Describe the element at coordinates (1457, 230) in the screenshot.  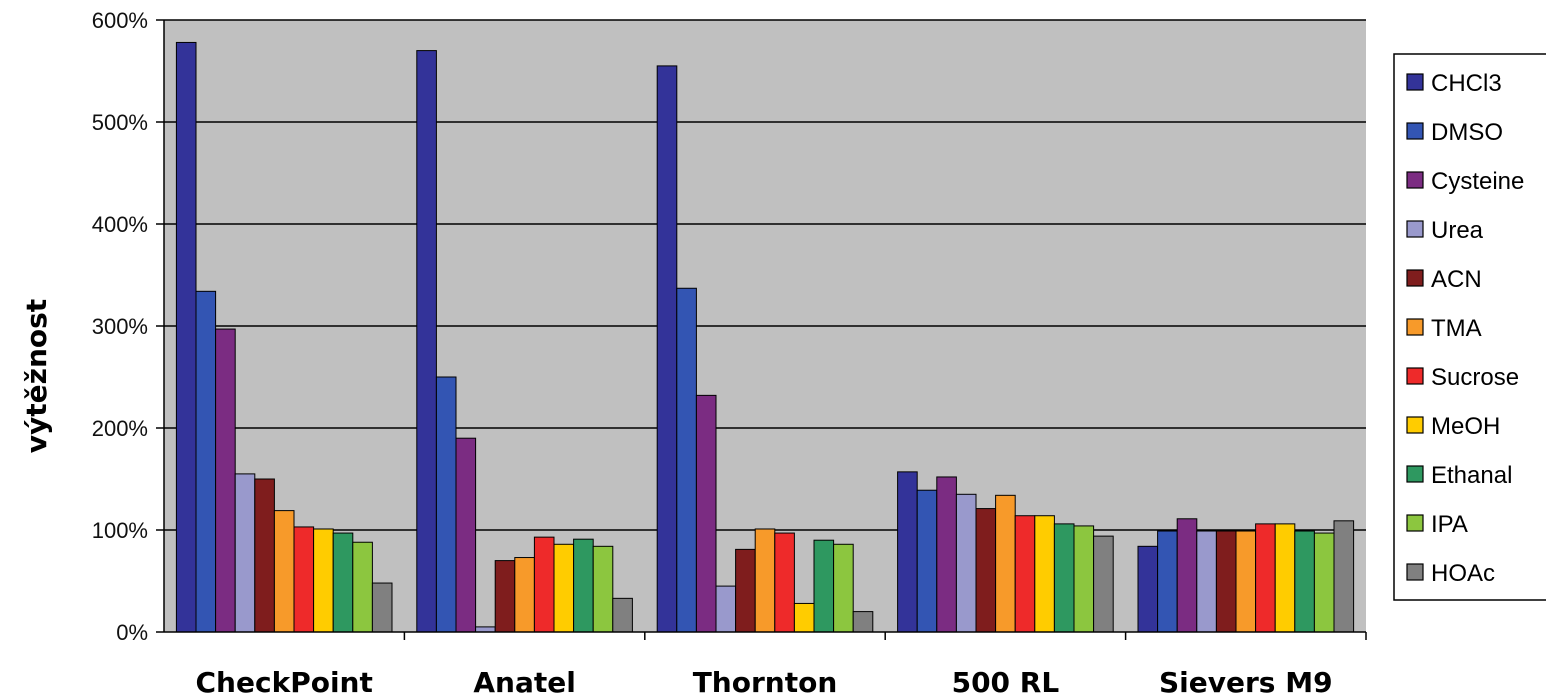
I see `legend-label: Urea` at that location.